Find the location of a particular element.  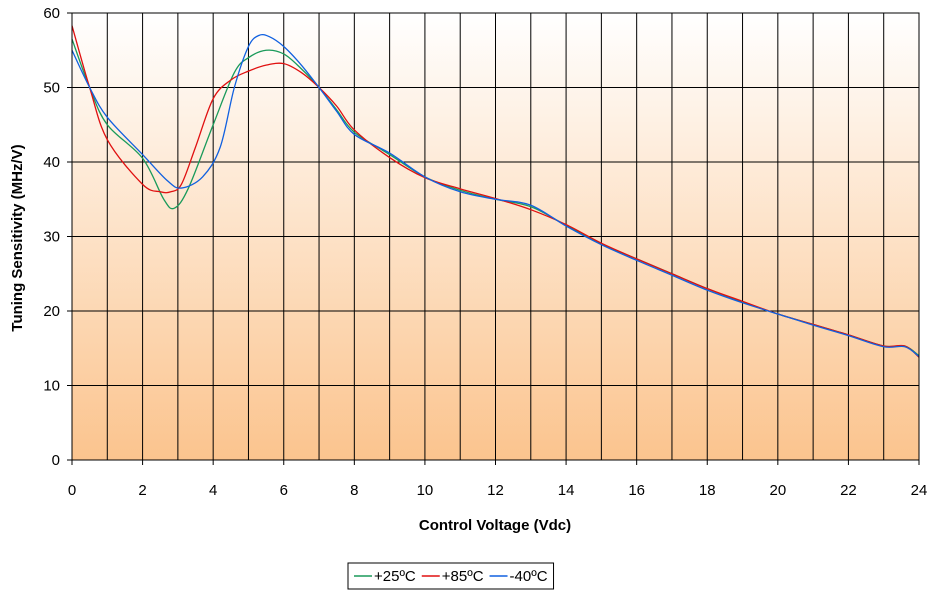

y-tick-label: 10 is located at coordinates (51, 386).